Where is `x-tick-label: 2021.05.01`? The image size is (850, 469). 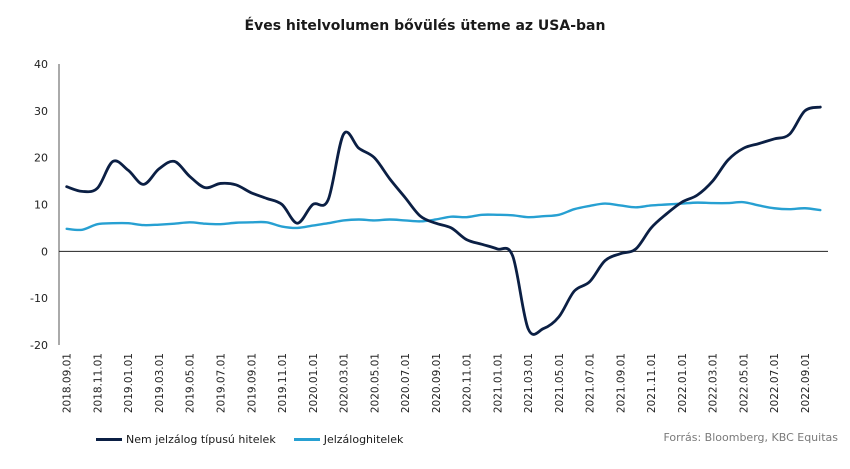
x-tick-label: 2021.05.01 is located at coordinates (560, 383).